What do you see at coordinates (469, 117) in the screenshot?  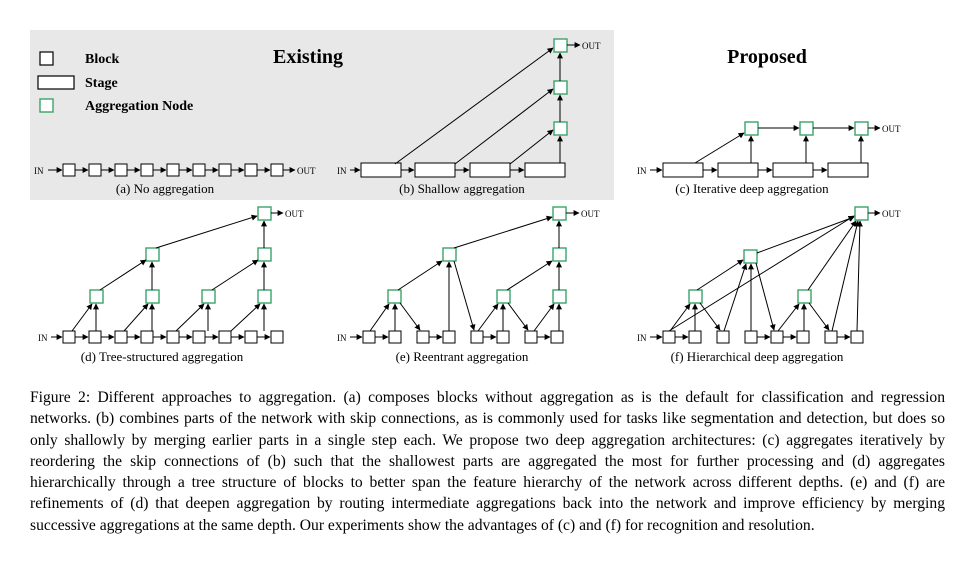 I see `diagram-b: IN OUT (b) Shallow aggregation` at bounding box center [469, 117].